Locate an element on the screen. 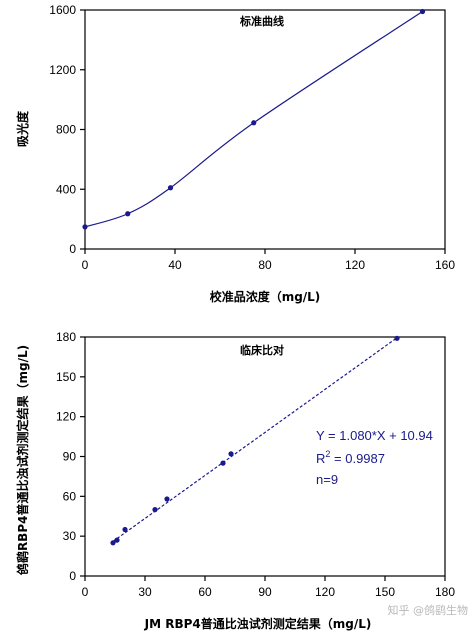  chart2-y-tick-label: 150 is located at coordinates (66, 377).